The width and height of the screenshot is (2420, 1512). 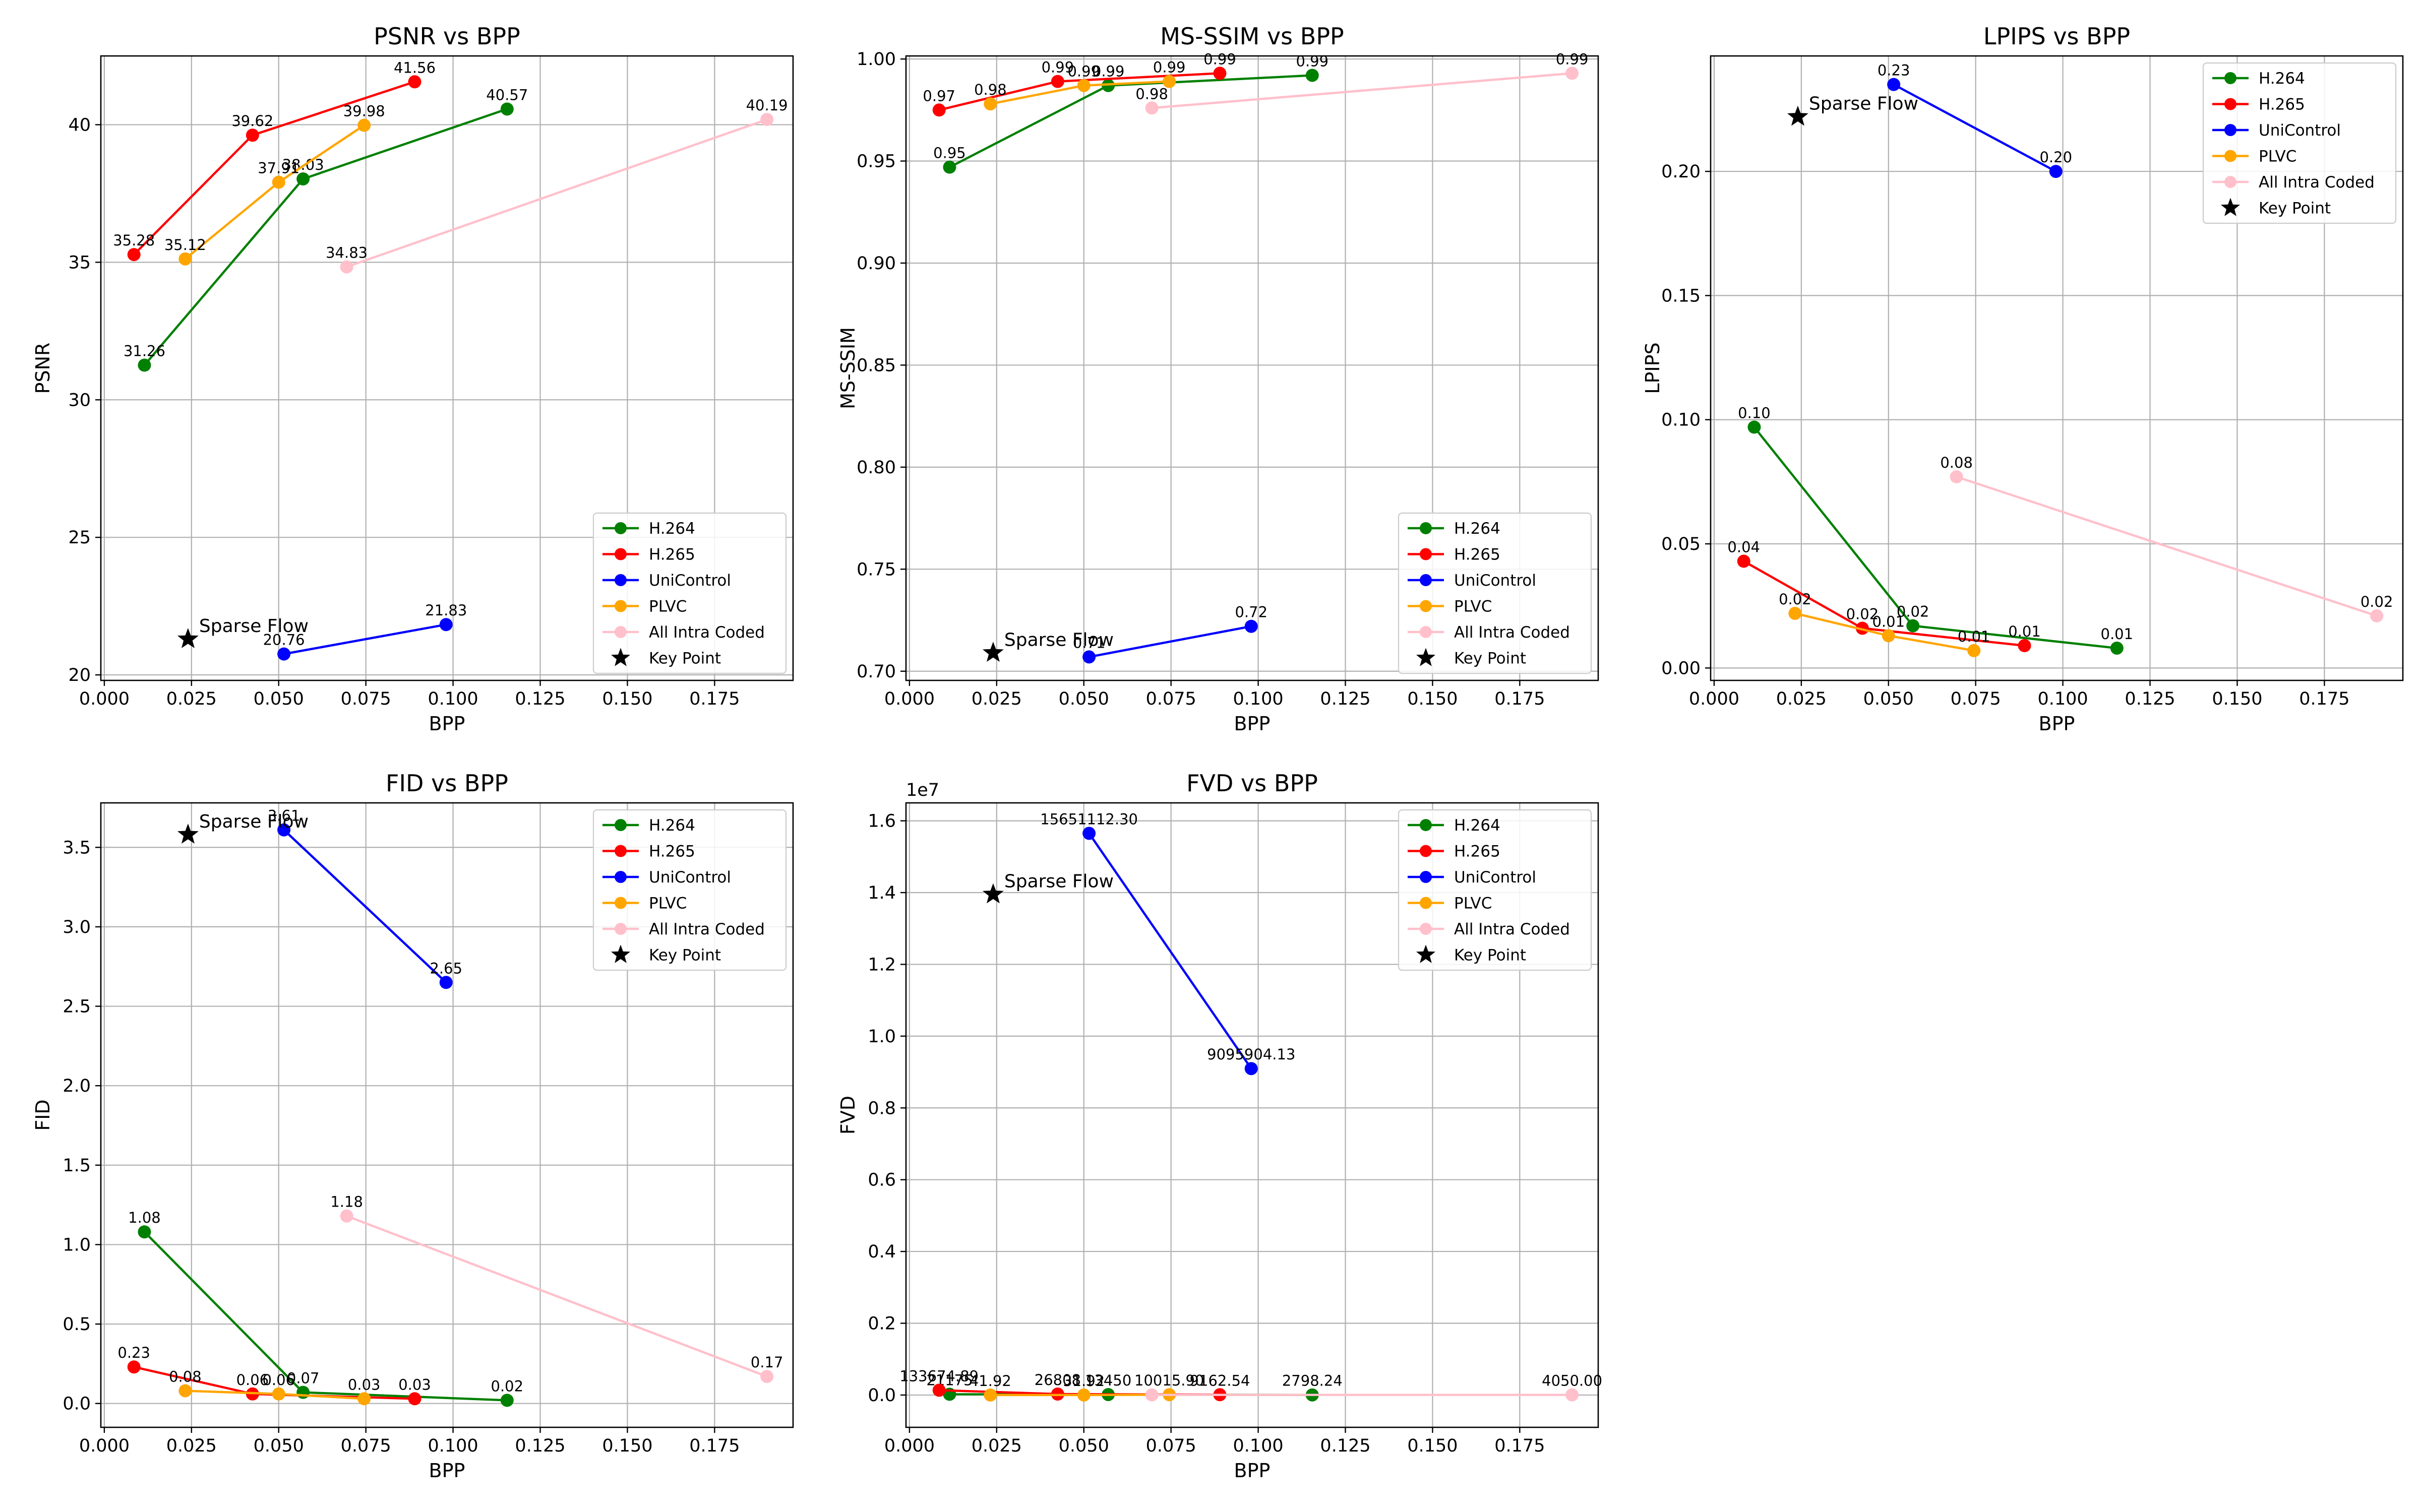 I want to click on data-label: 26808, so click(x=1058, y=1380).